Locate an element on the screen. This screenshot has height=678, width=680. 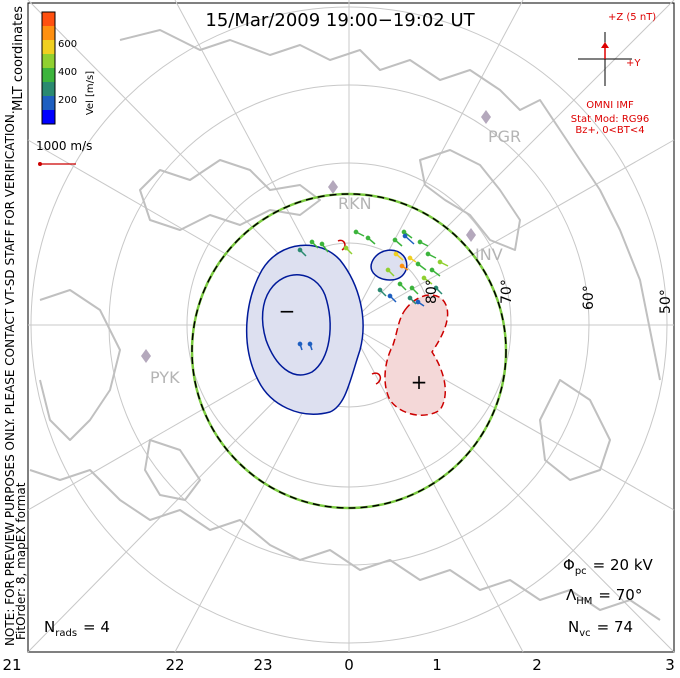
positive-cell-contour-tick is located at coordinates (376, 378).